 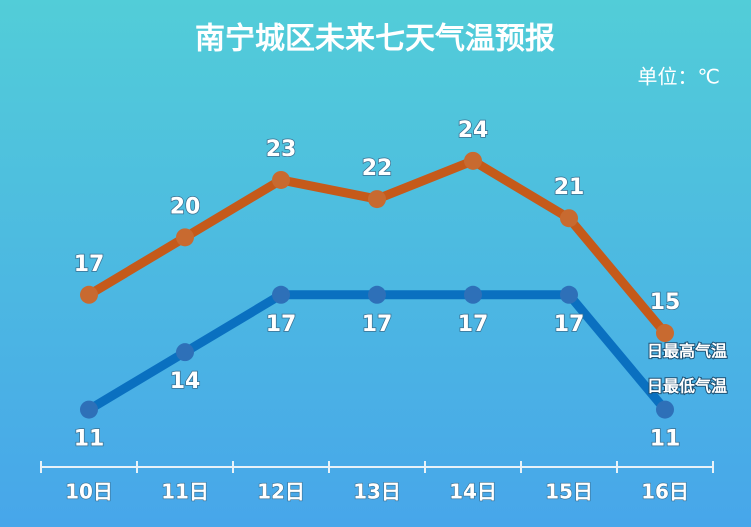 What do you see at coordinates (375, 39) in the screenshot?
I see `chart-title: 南宁城区未来七天气温预报` at bounding box center [375, 39].